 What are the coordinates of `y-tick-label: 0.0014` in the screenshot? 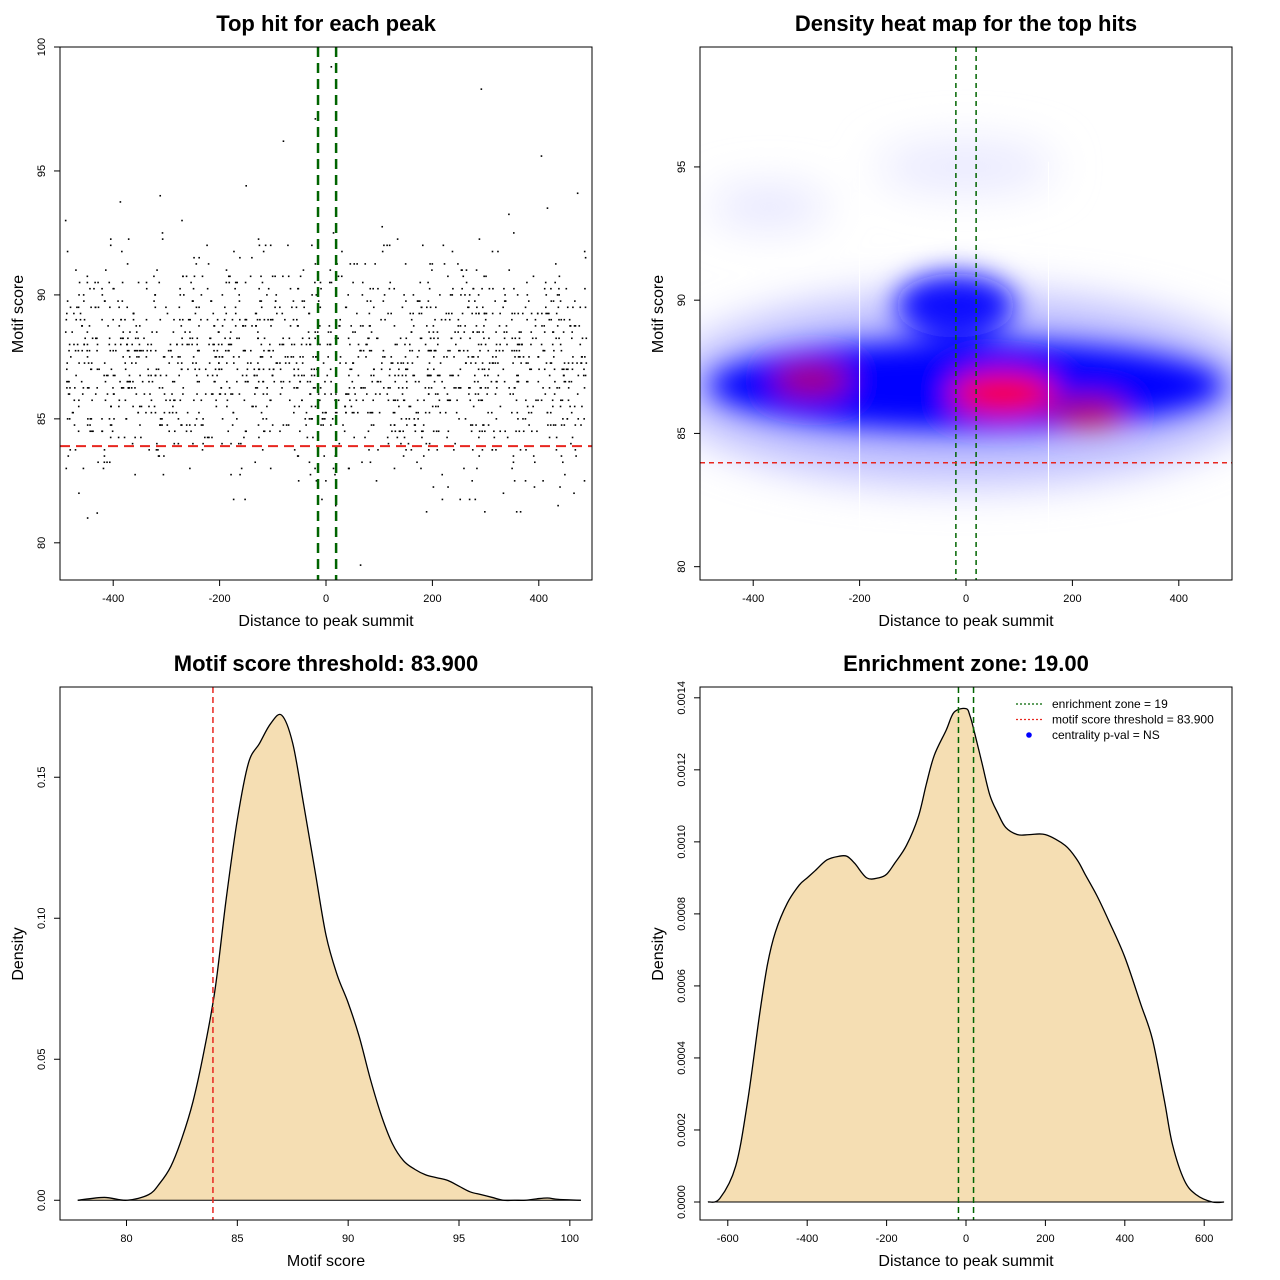 It's located at (682, 698).